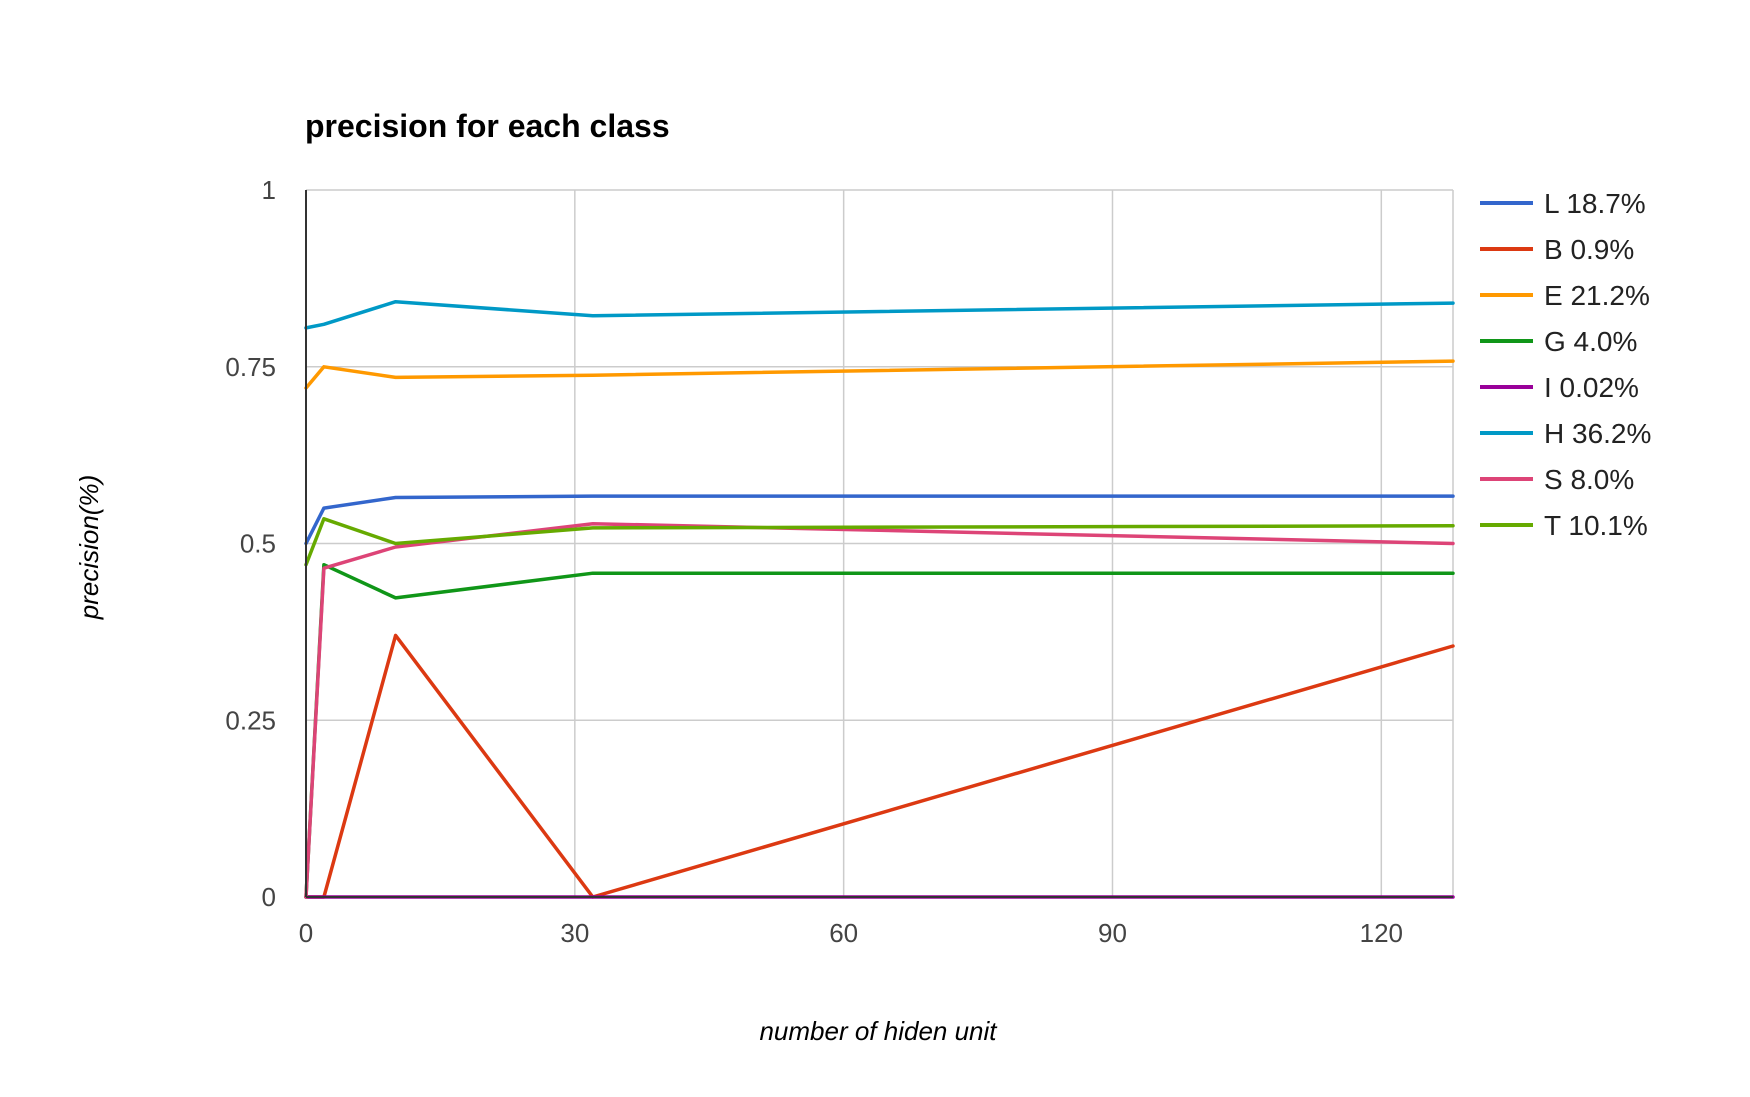  Describe the element at coordinates (1597, 295) in the screenshot. I see `legend-label: E 21.2%` at that location.